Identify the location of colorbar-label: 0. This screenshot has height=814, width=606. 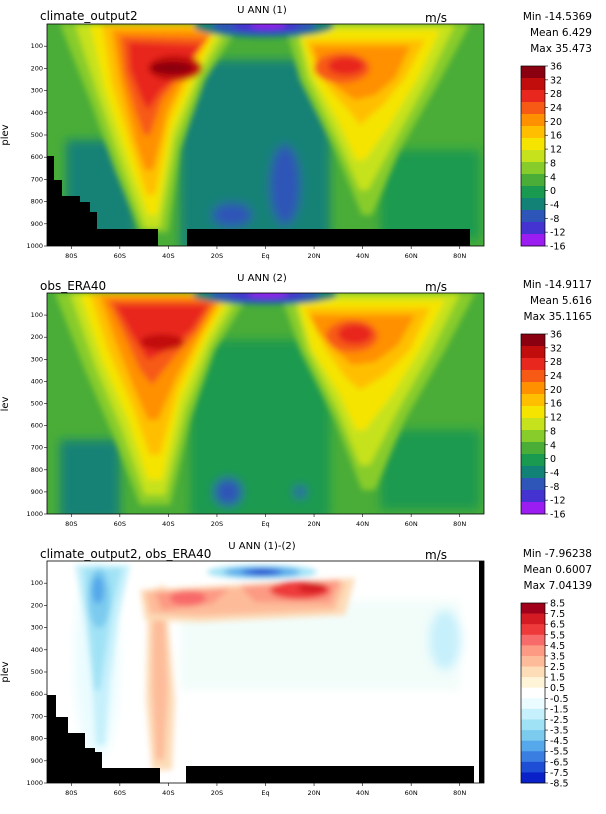
(553, 191).